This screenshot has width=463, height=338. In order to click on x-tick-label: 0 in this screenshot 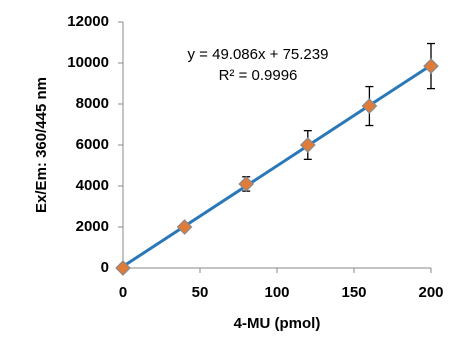, I will do `click(123, 292)`.